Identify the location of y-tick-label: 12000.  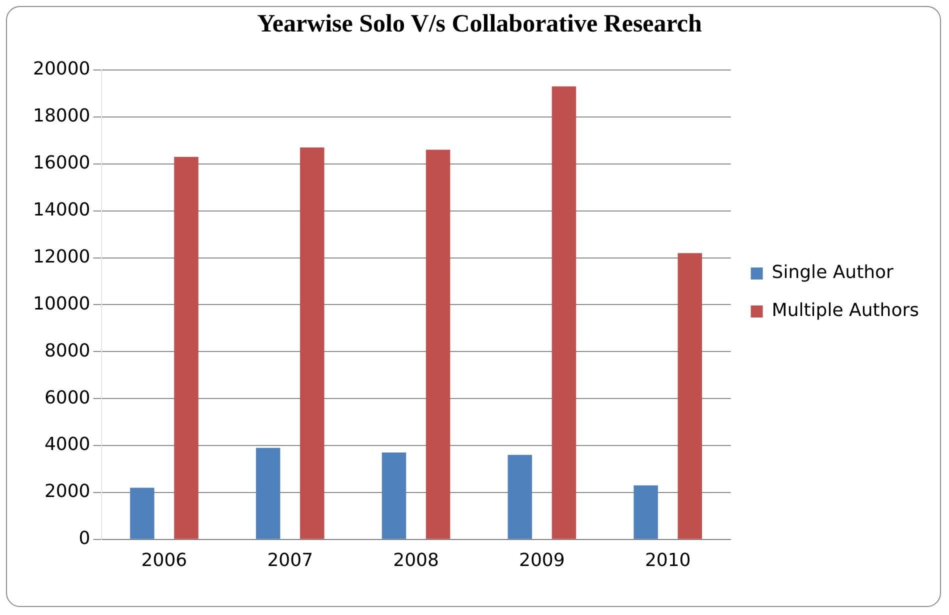
(61, 257).